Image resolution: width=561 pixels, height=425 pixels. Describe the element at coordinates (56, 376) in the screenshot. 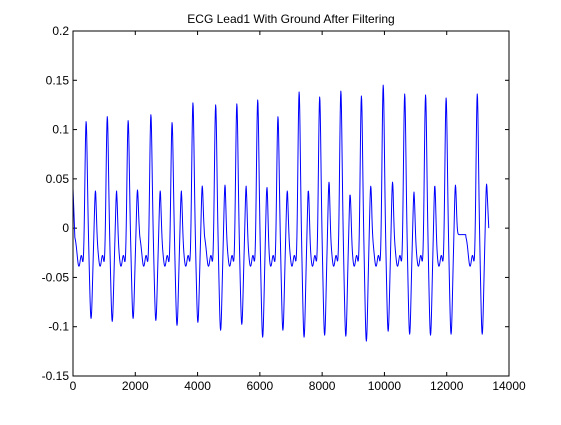

I see `y-tick-label: -0.15` at that location.